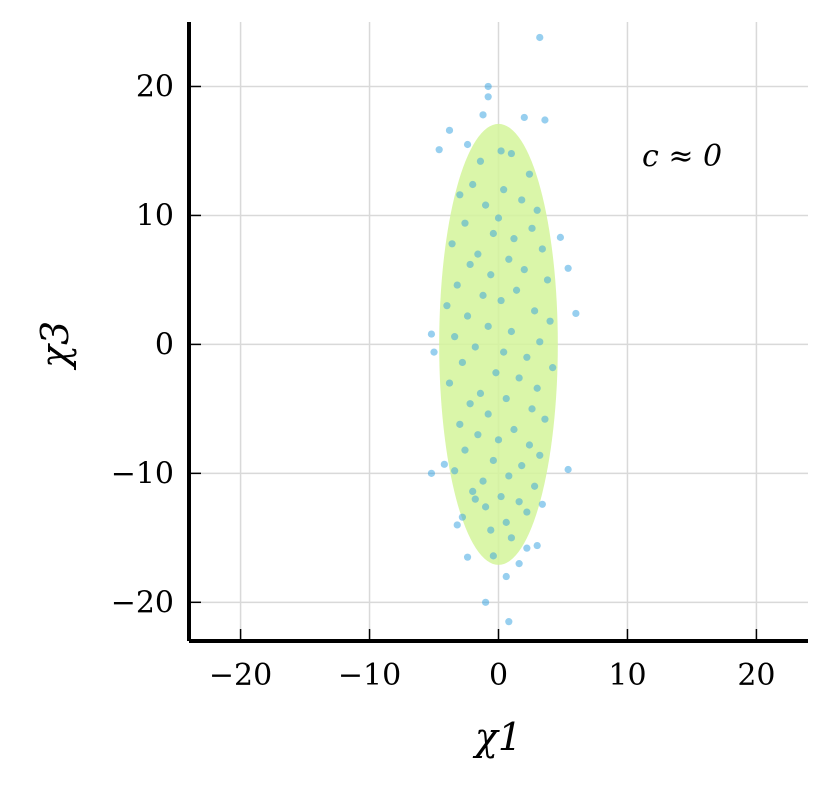 The width and height of the screenshot is (831, 788). Describe the element at coordinates (142, 344) in the screenshot. I see `y-tick-labels: −20 −10 0 10 20` at that location.